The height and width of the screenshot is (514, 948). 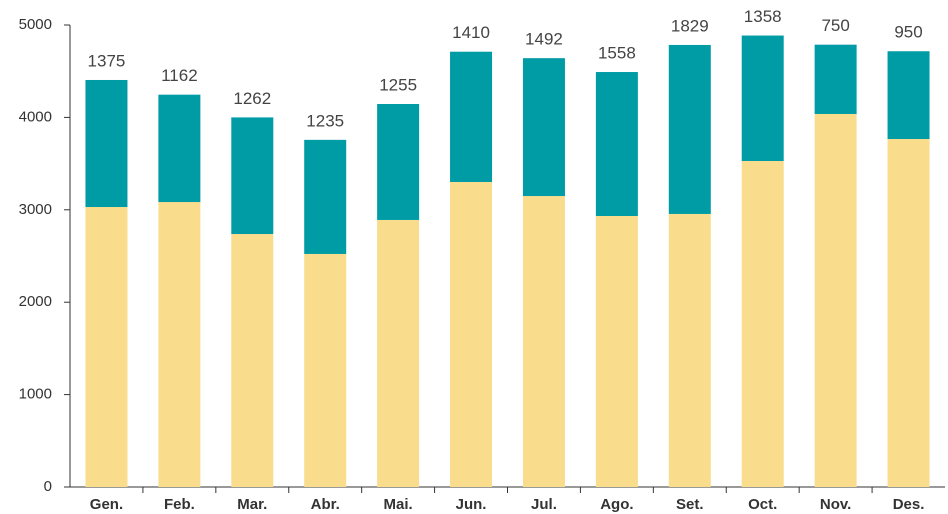 I want to click on x-tick-label: Abr., so click(x=325, y=504).